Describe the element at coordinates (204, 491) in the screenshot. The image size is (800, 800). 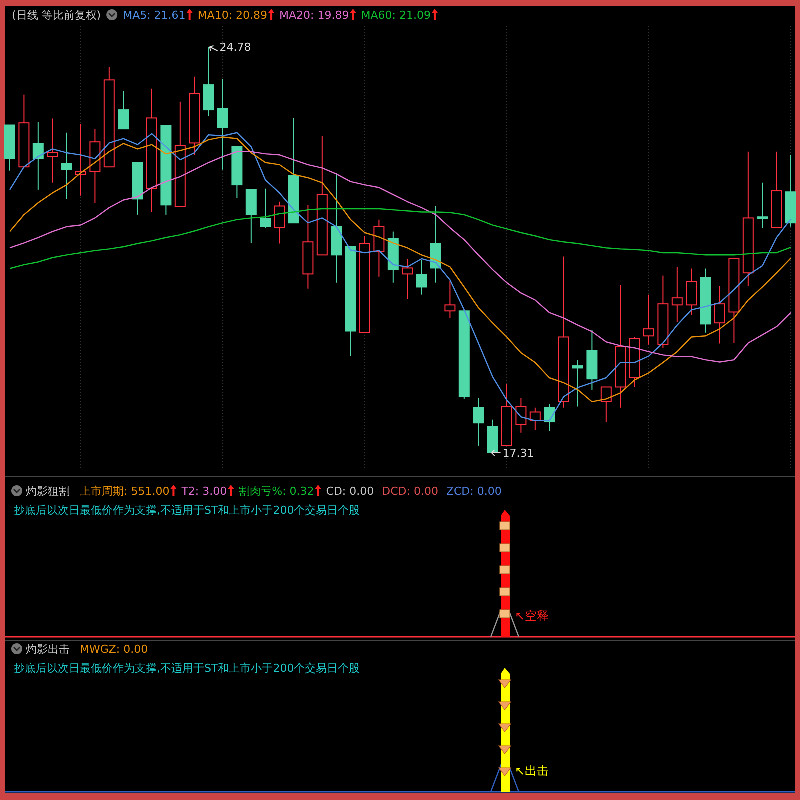
I see `text: T2: 3.00` at that location.